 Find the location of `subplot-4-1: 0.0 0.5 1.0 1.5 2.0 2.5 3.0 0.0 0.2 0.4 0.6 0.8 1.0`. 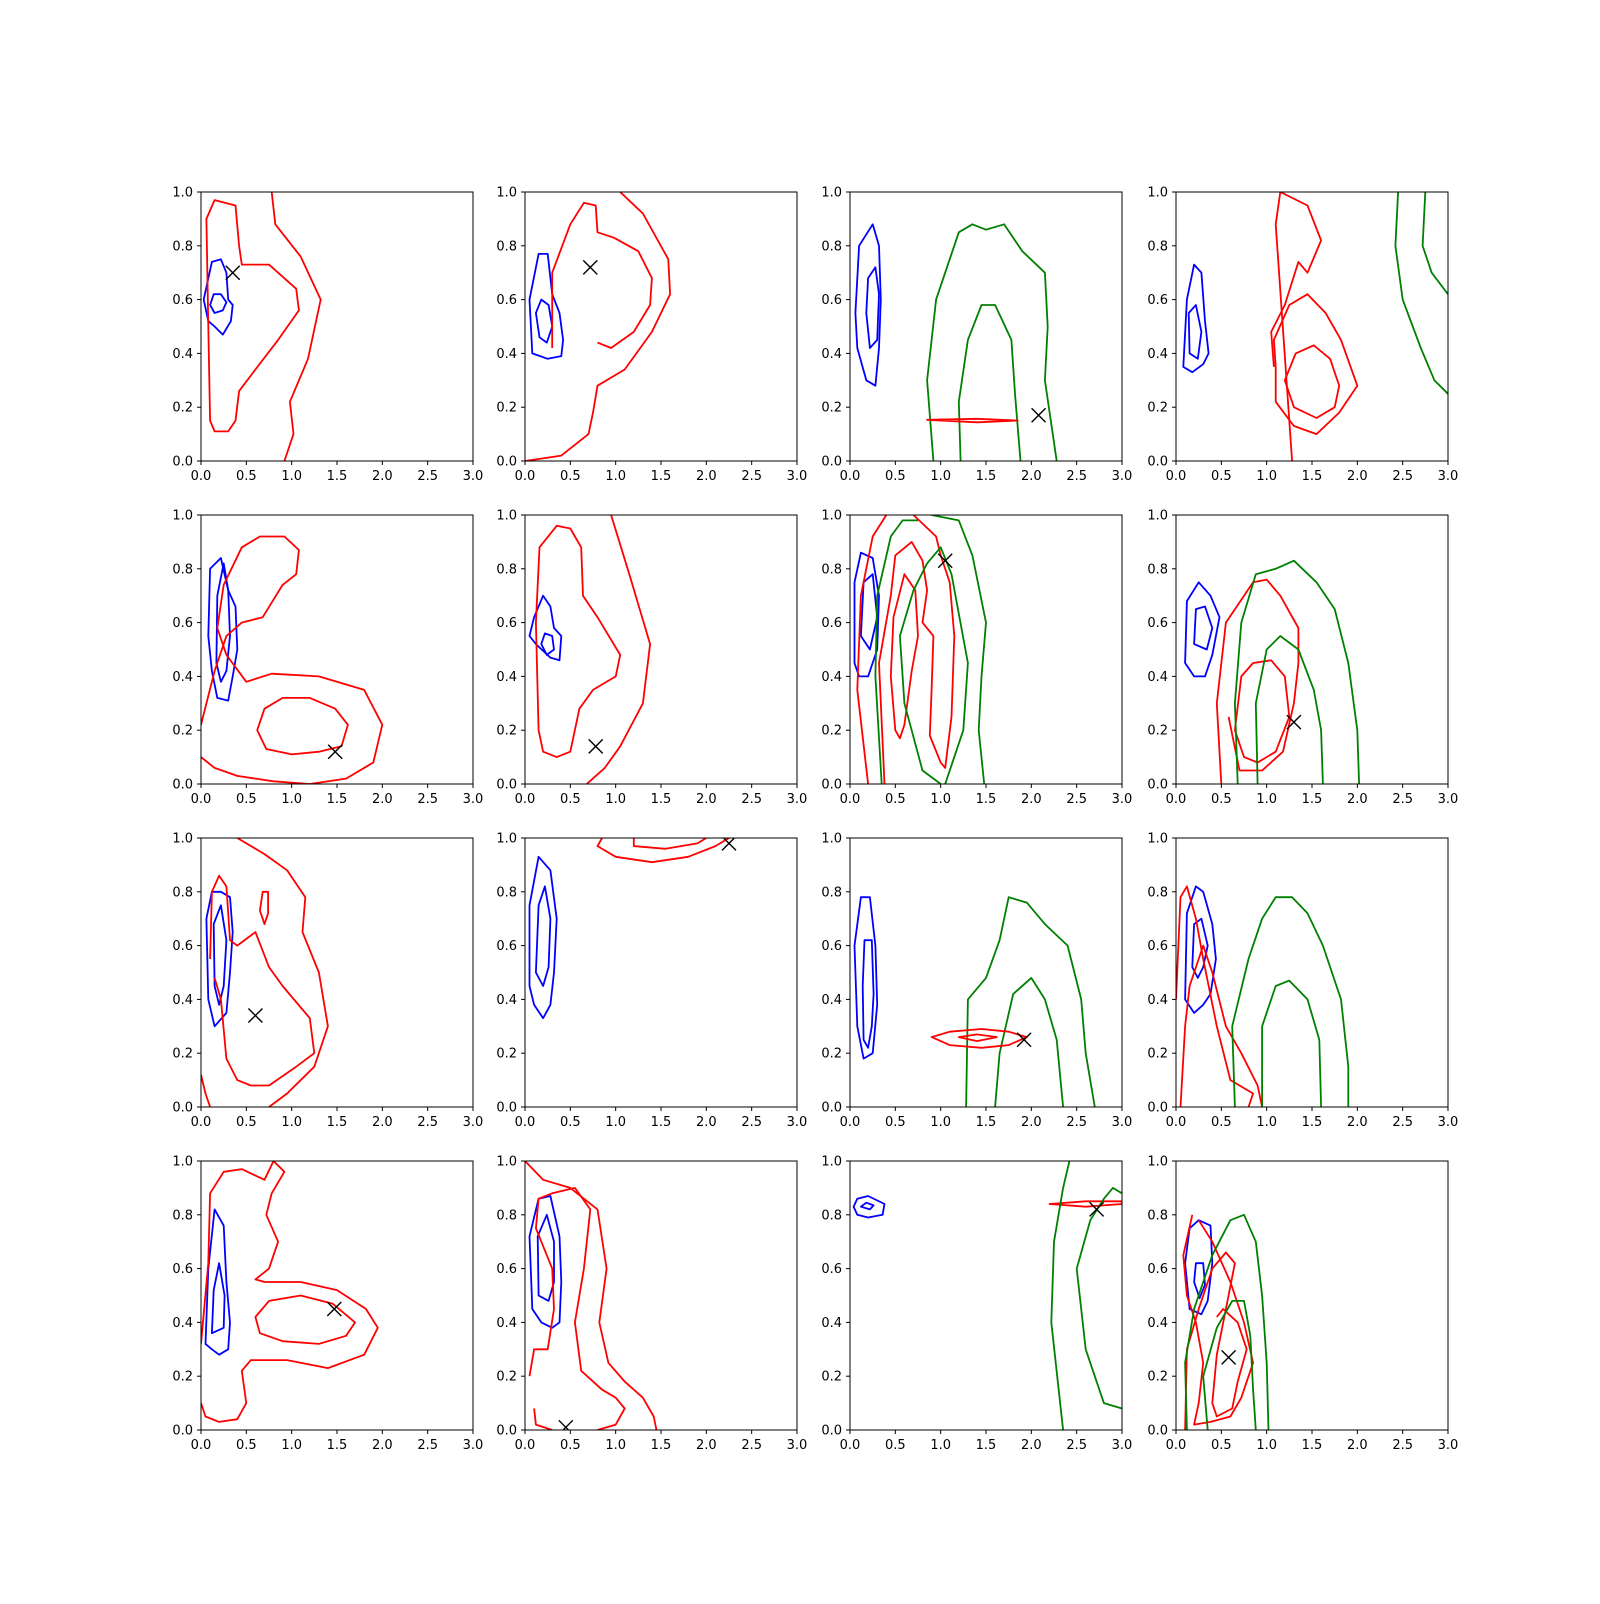

subplot-4-1: 0.0 0.5 1.0 1.5 2.0 2.5 3.0 0.0 0.2 0.4 0.6 0.8 1.0 is located at coordinates (327, 1304).